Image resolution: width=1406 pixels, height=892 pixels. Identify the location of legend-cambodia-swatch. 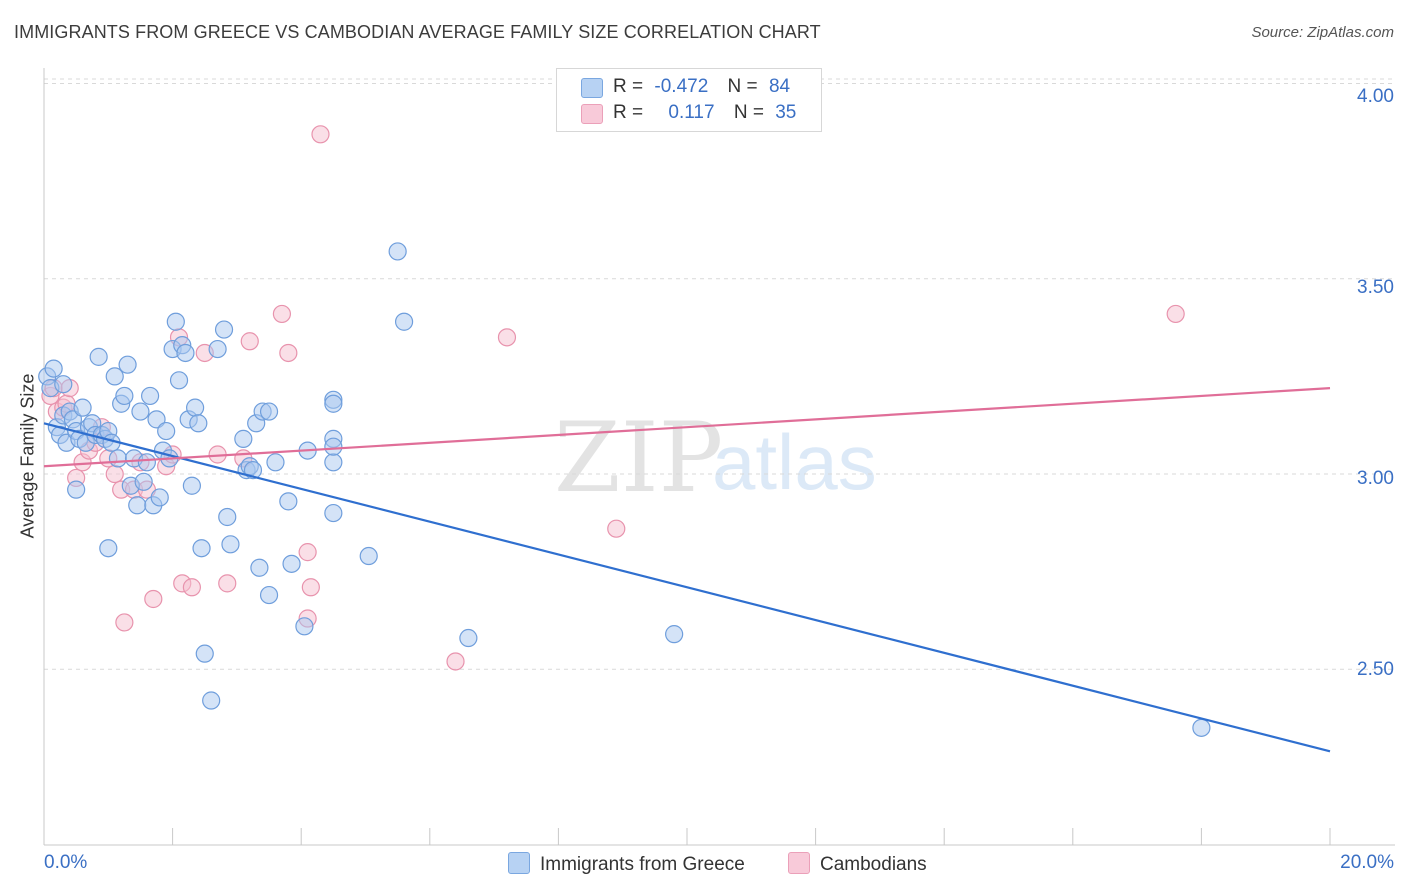
(799, 863).